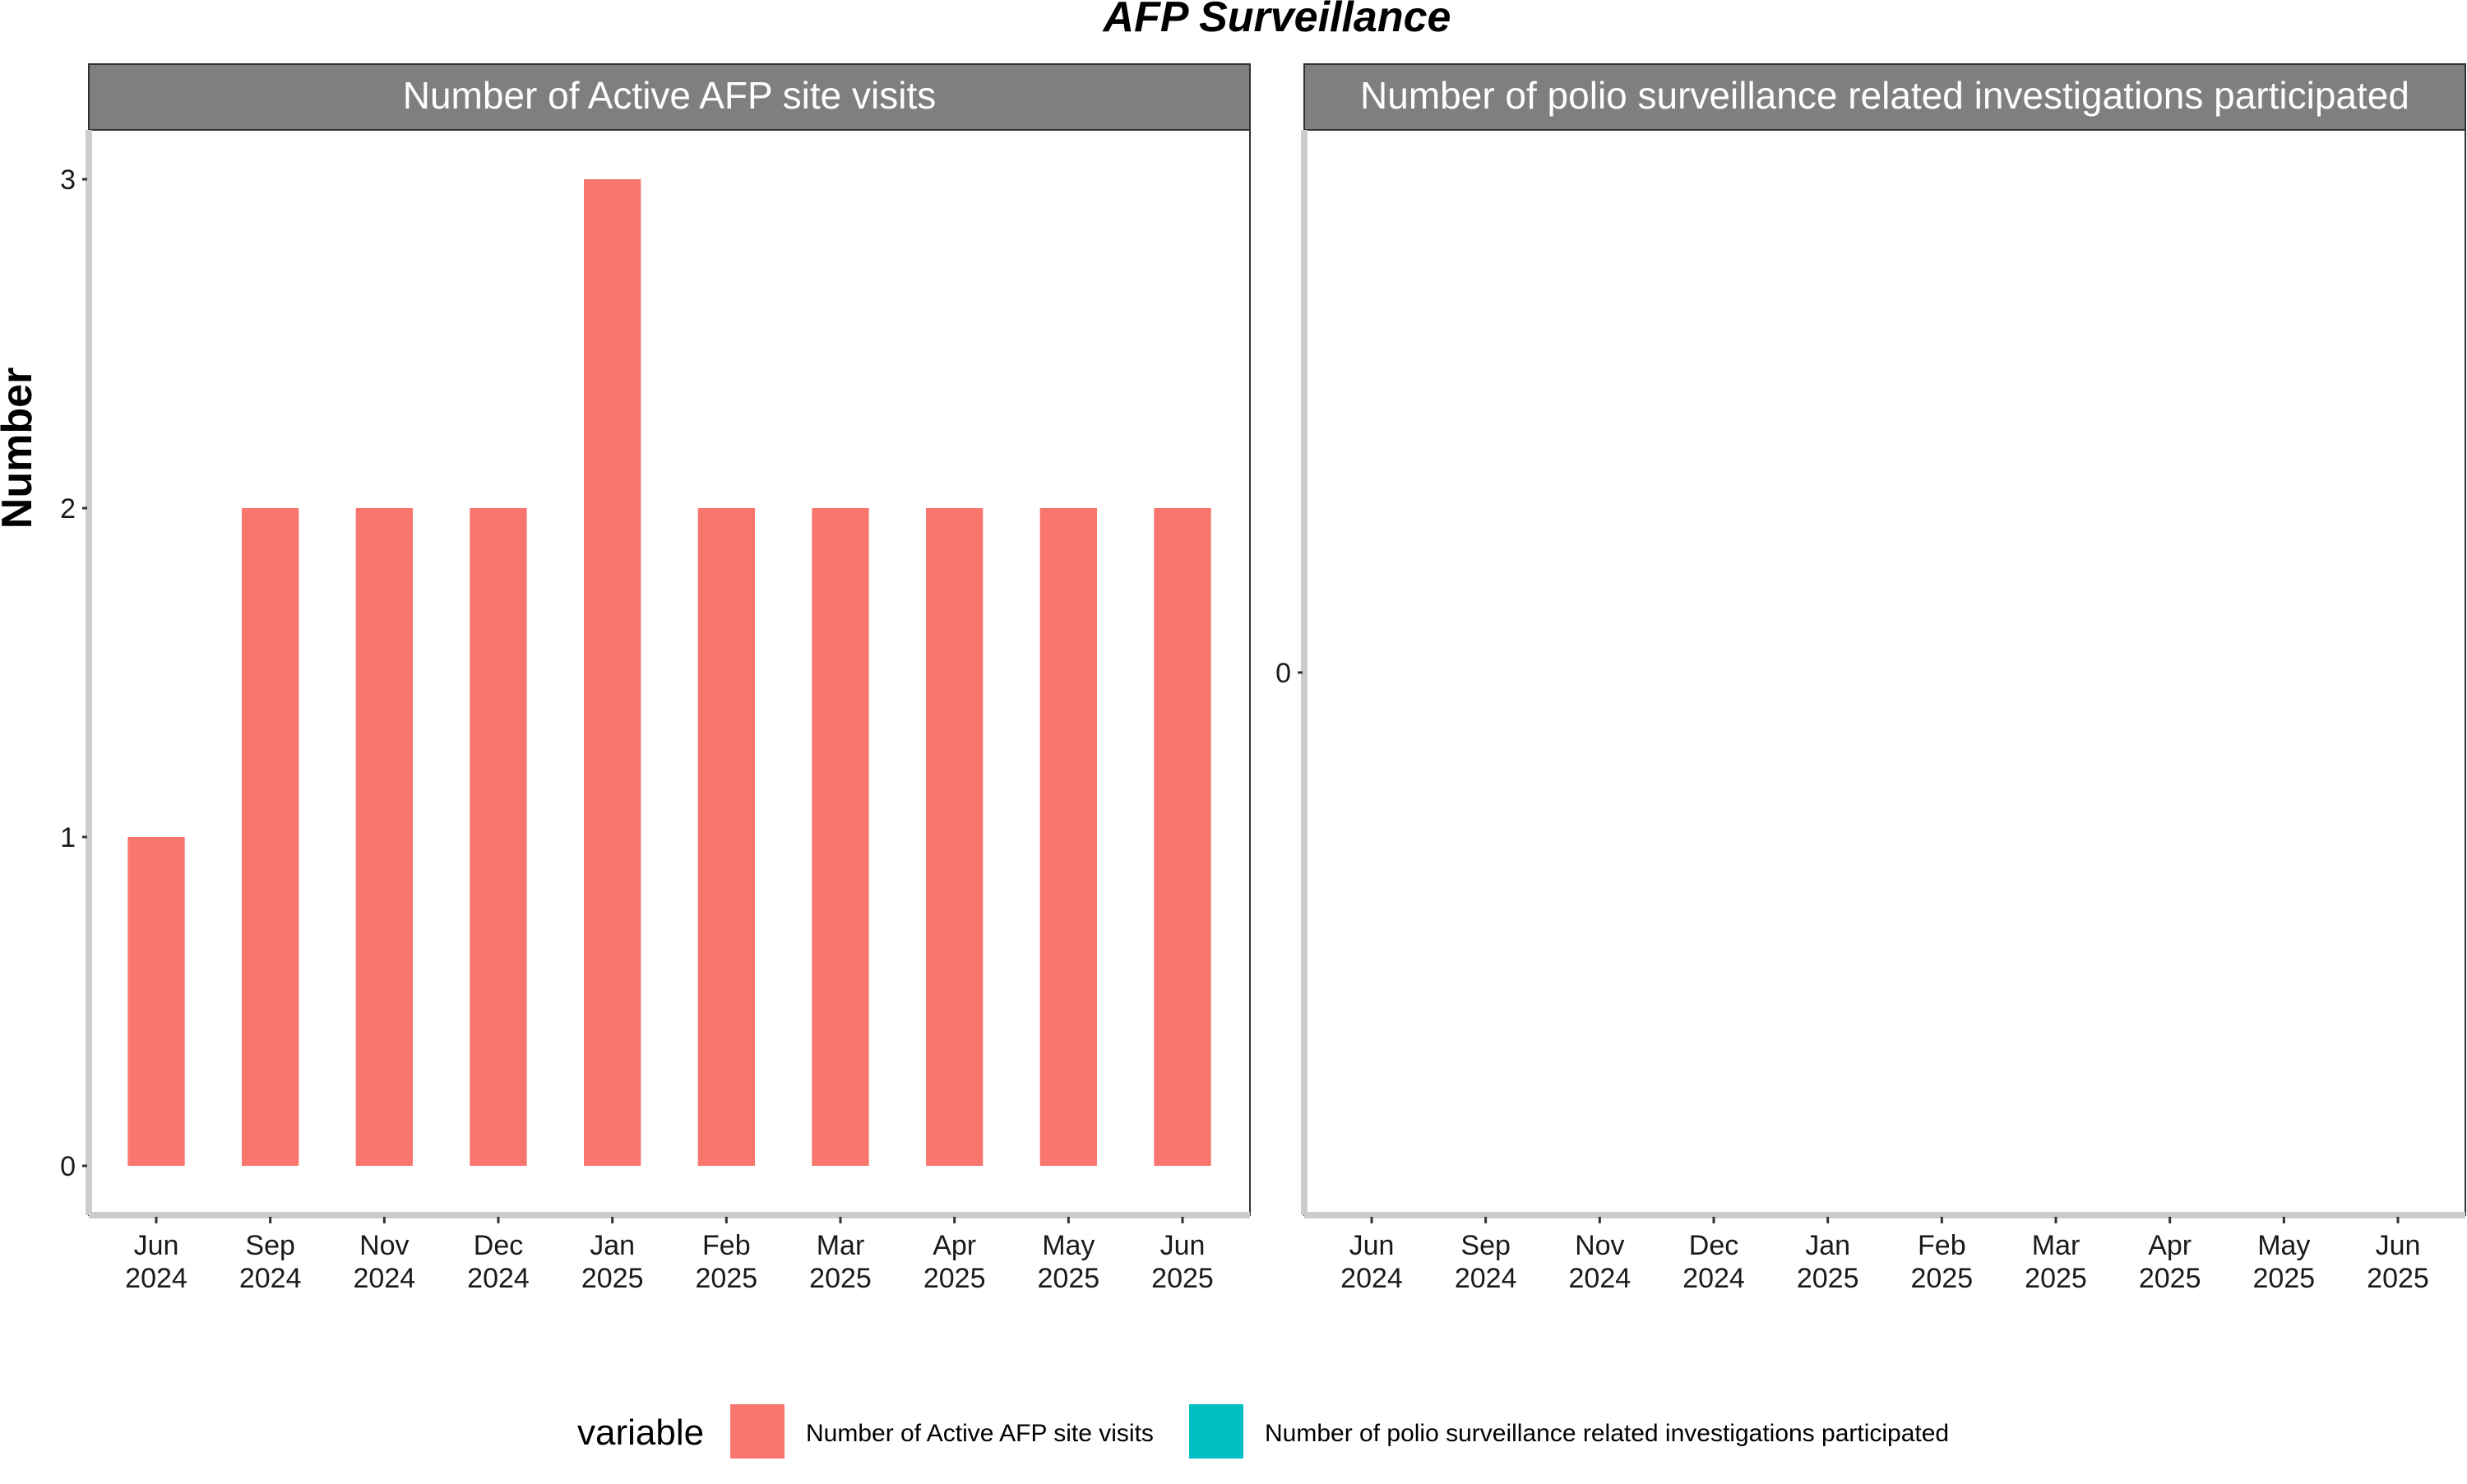 Image resolution: width=2467 pixels, height=1484 pixels. What do you see at coordinates (270, 837) in the screenshot?
I see `bar-1-sep-2024` at bounding box center [270, 837].